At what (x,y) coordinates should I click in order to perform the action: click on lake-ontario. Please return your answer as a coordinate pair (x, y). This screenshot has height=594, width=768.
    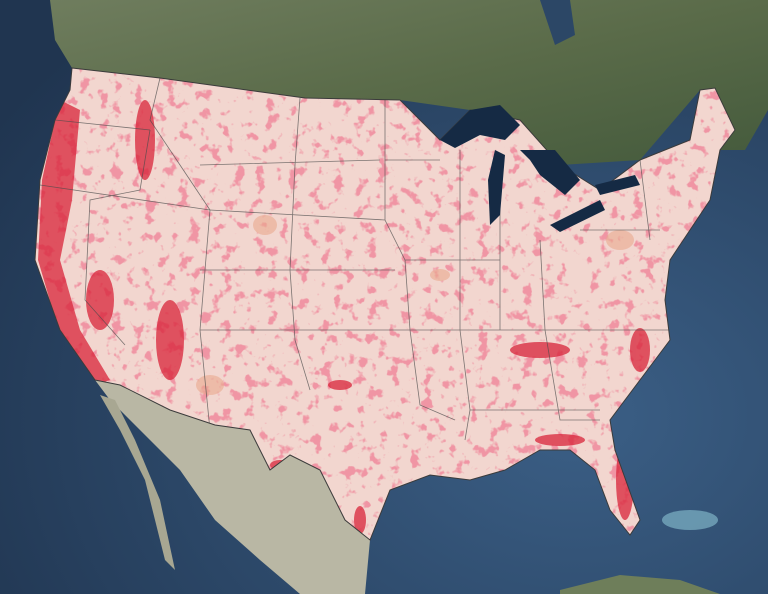
    Looking at the image, I should click on (617, 185).